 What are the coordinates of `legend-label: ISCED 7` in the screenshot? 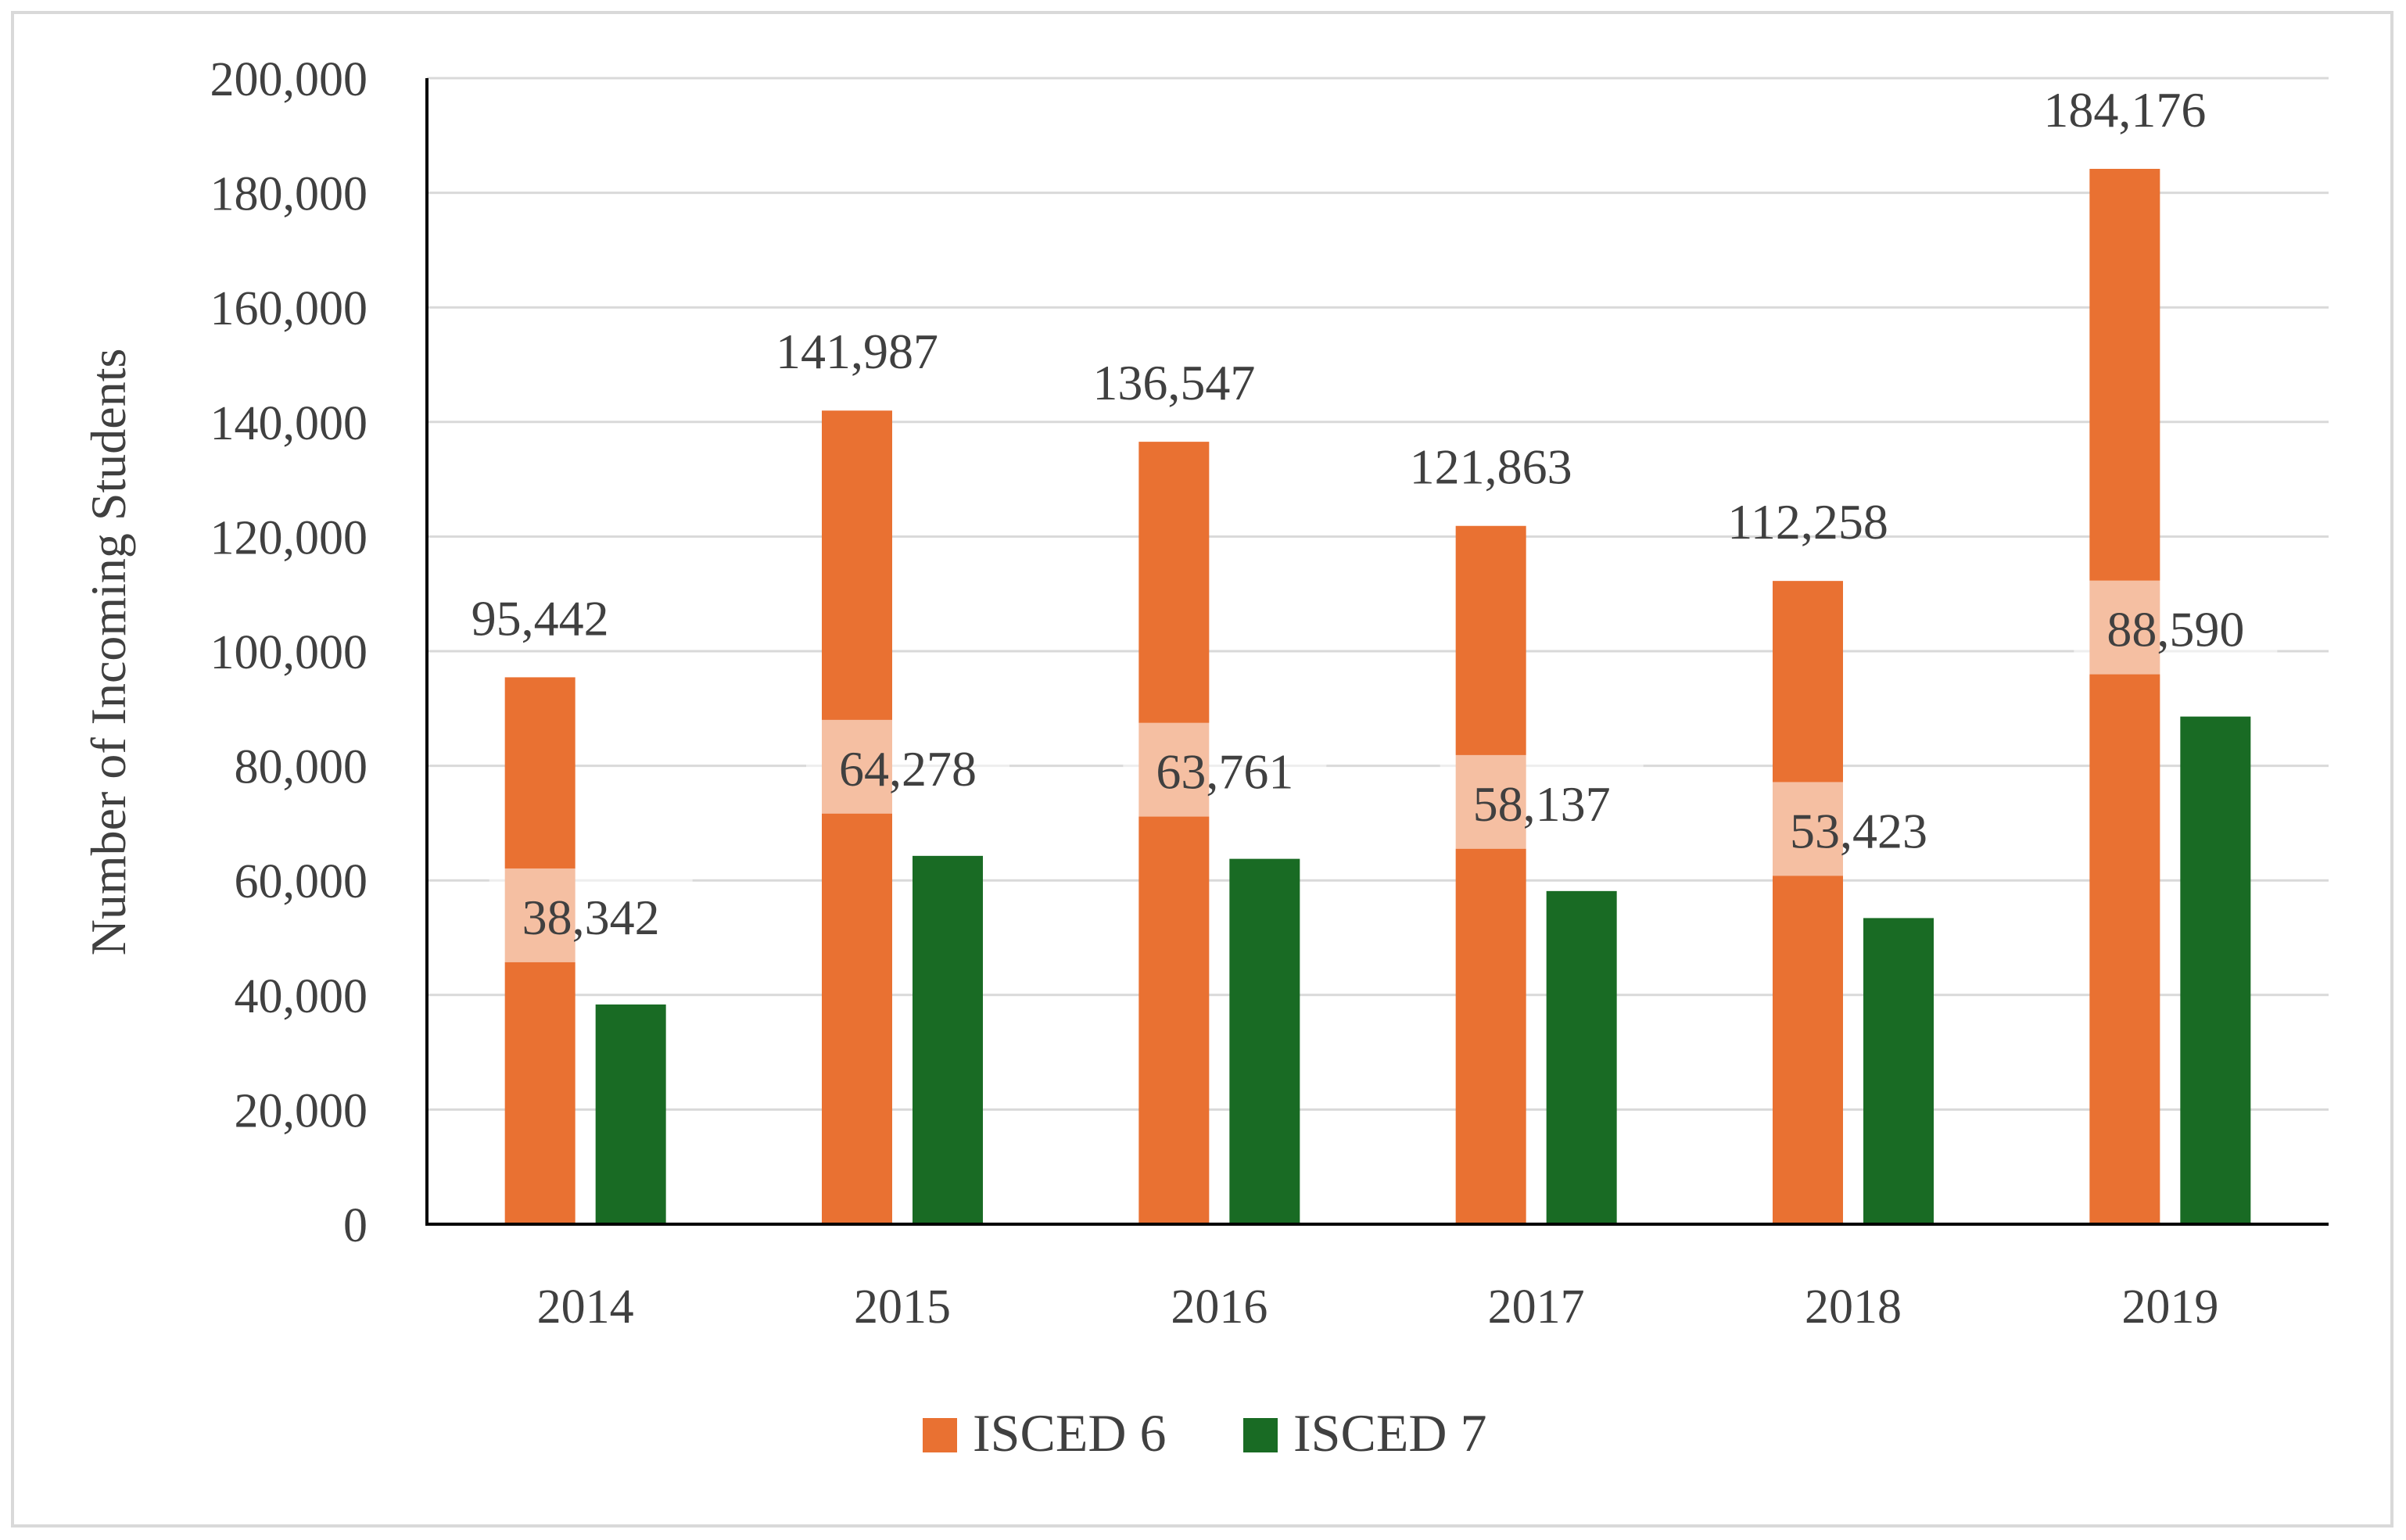 It's located at (1389, 1433).